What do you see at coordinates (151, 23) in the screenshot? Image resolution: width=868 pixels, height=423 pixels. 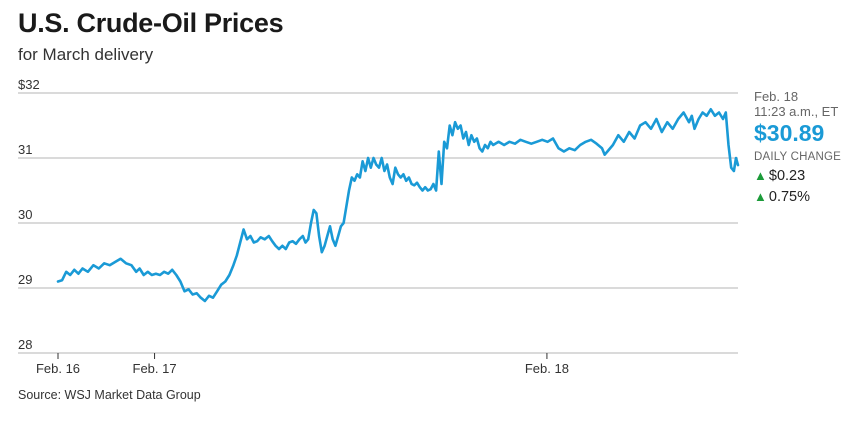 I see `chart-title: U.S. Crude-Oil Prices` at bounding box center [151, 23].